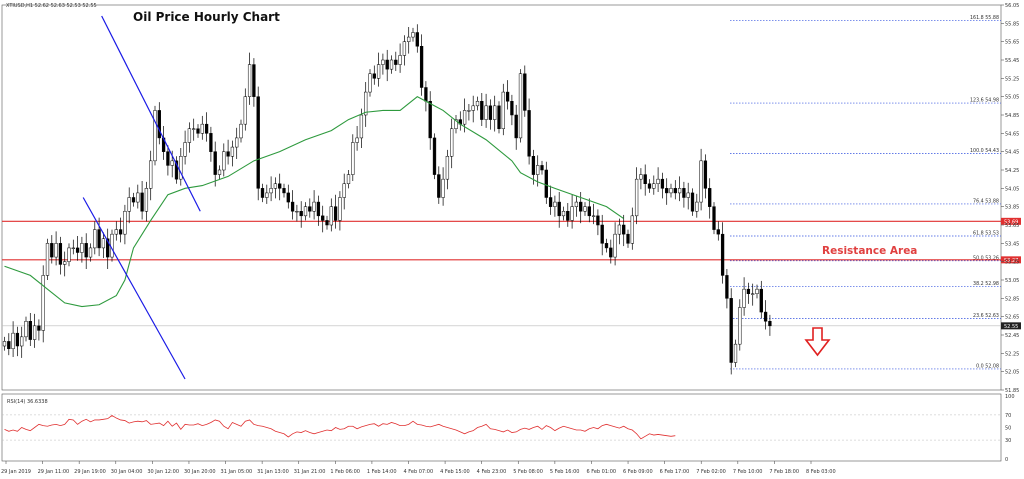  Describe the element at coordinates (986, 284) in the screenshot. I see `fib-level-label: 38.2 52.98` at that location.